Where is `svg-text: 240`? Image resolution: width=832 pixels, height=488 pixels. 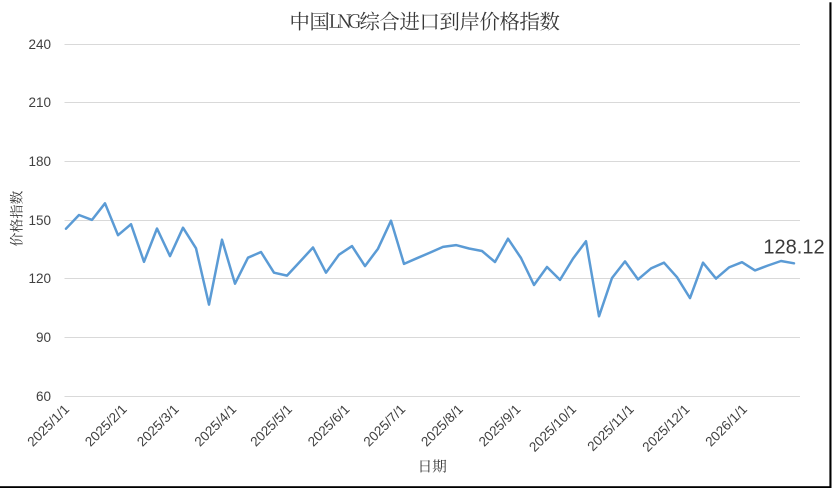
svg-text: 240 is located at coordinates (39, 44).